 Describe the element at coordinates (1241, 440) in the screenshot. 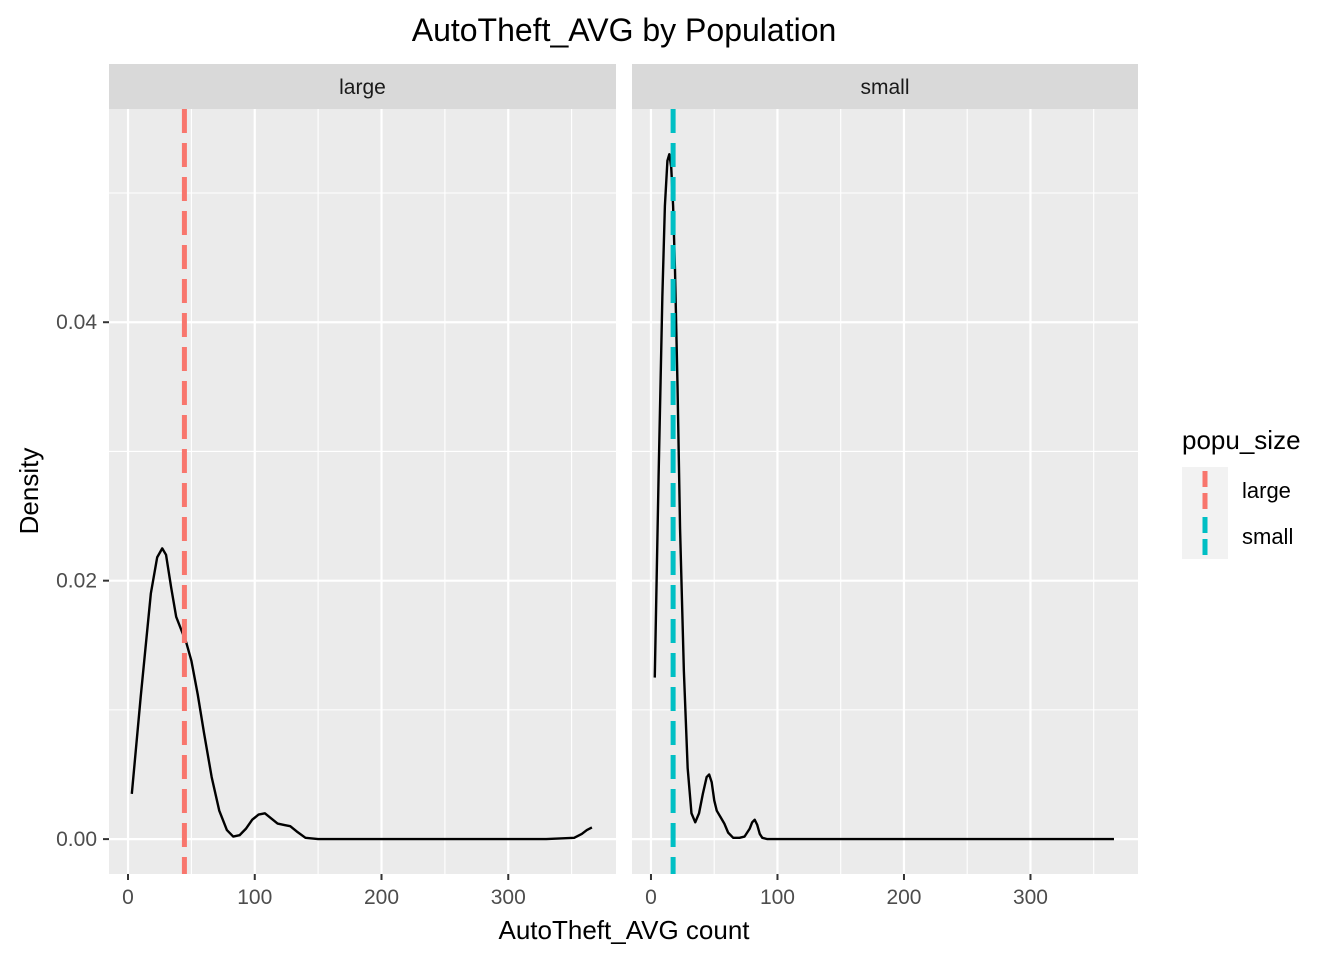

I see `legend-title: popu_size` at that location.